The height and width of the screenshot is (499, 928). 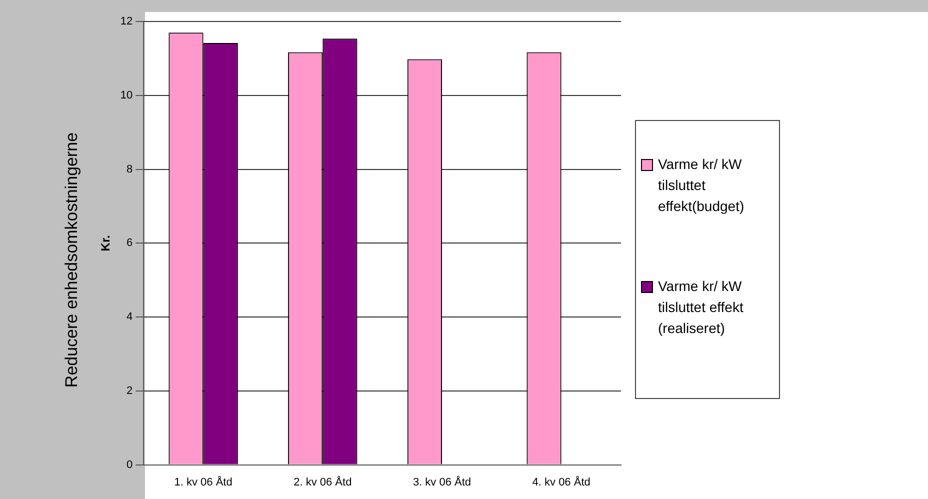 What do you see at coordinates (203, 481) in the screenshot?
I see `x-tick-label: 1. kv 06 Åtd` at bounding box center [203, 481].